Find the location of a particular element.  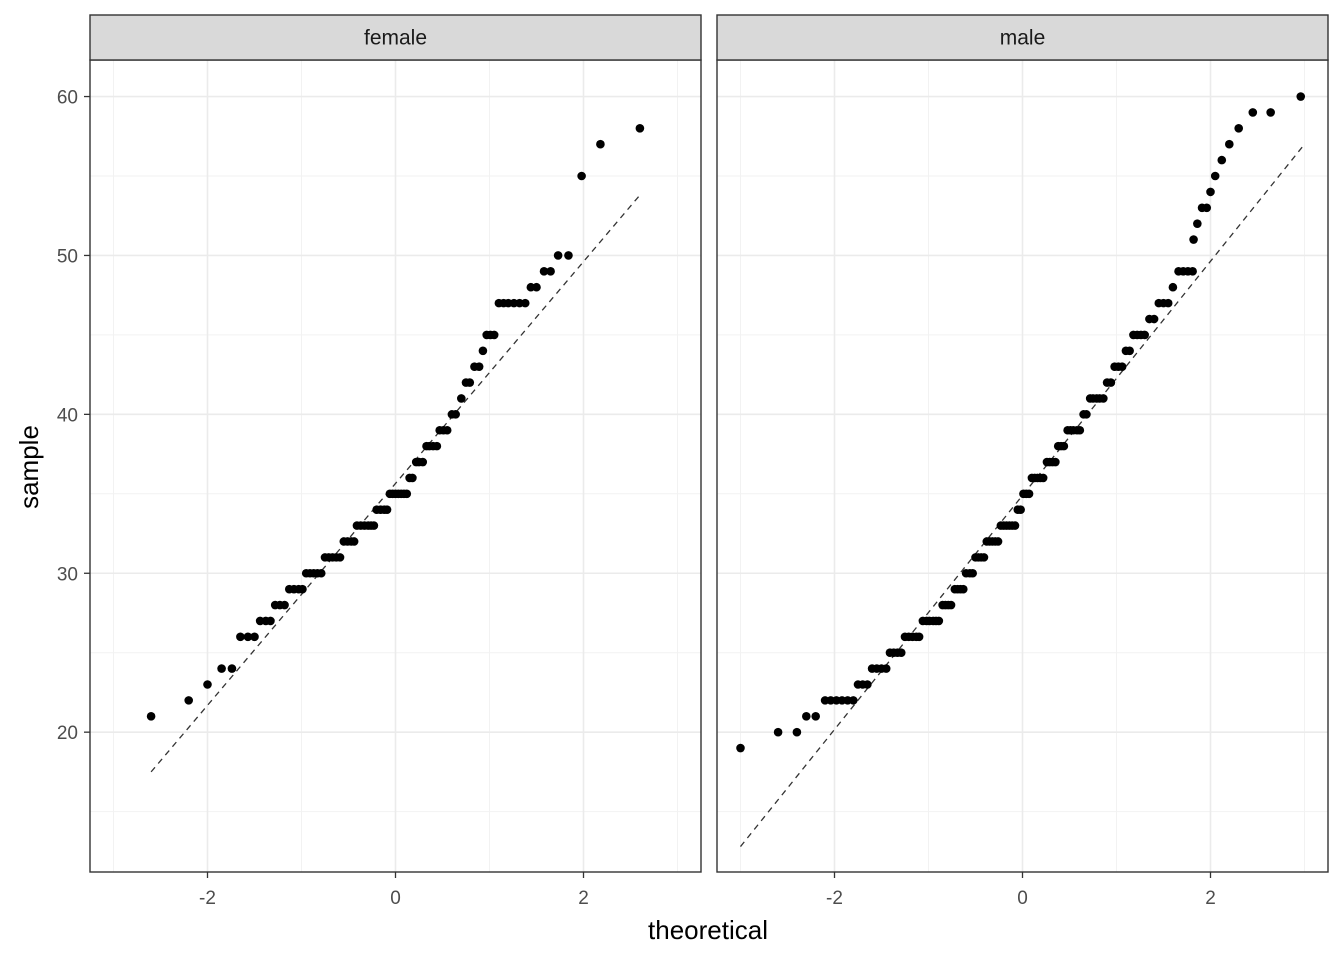

facet-strip-label: female is located at coordinates (395, 38).